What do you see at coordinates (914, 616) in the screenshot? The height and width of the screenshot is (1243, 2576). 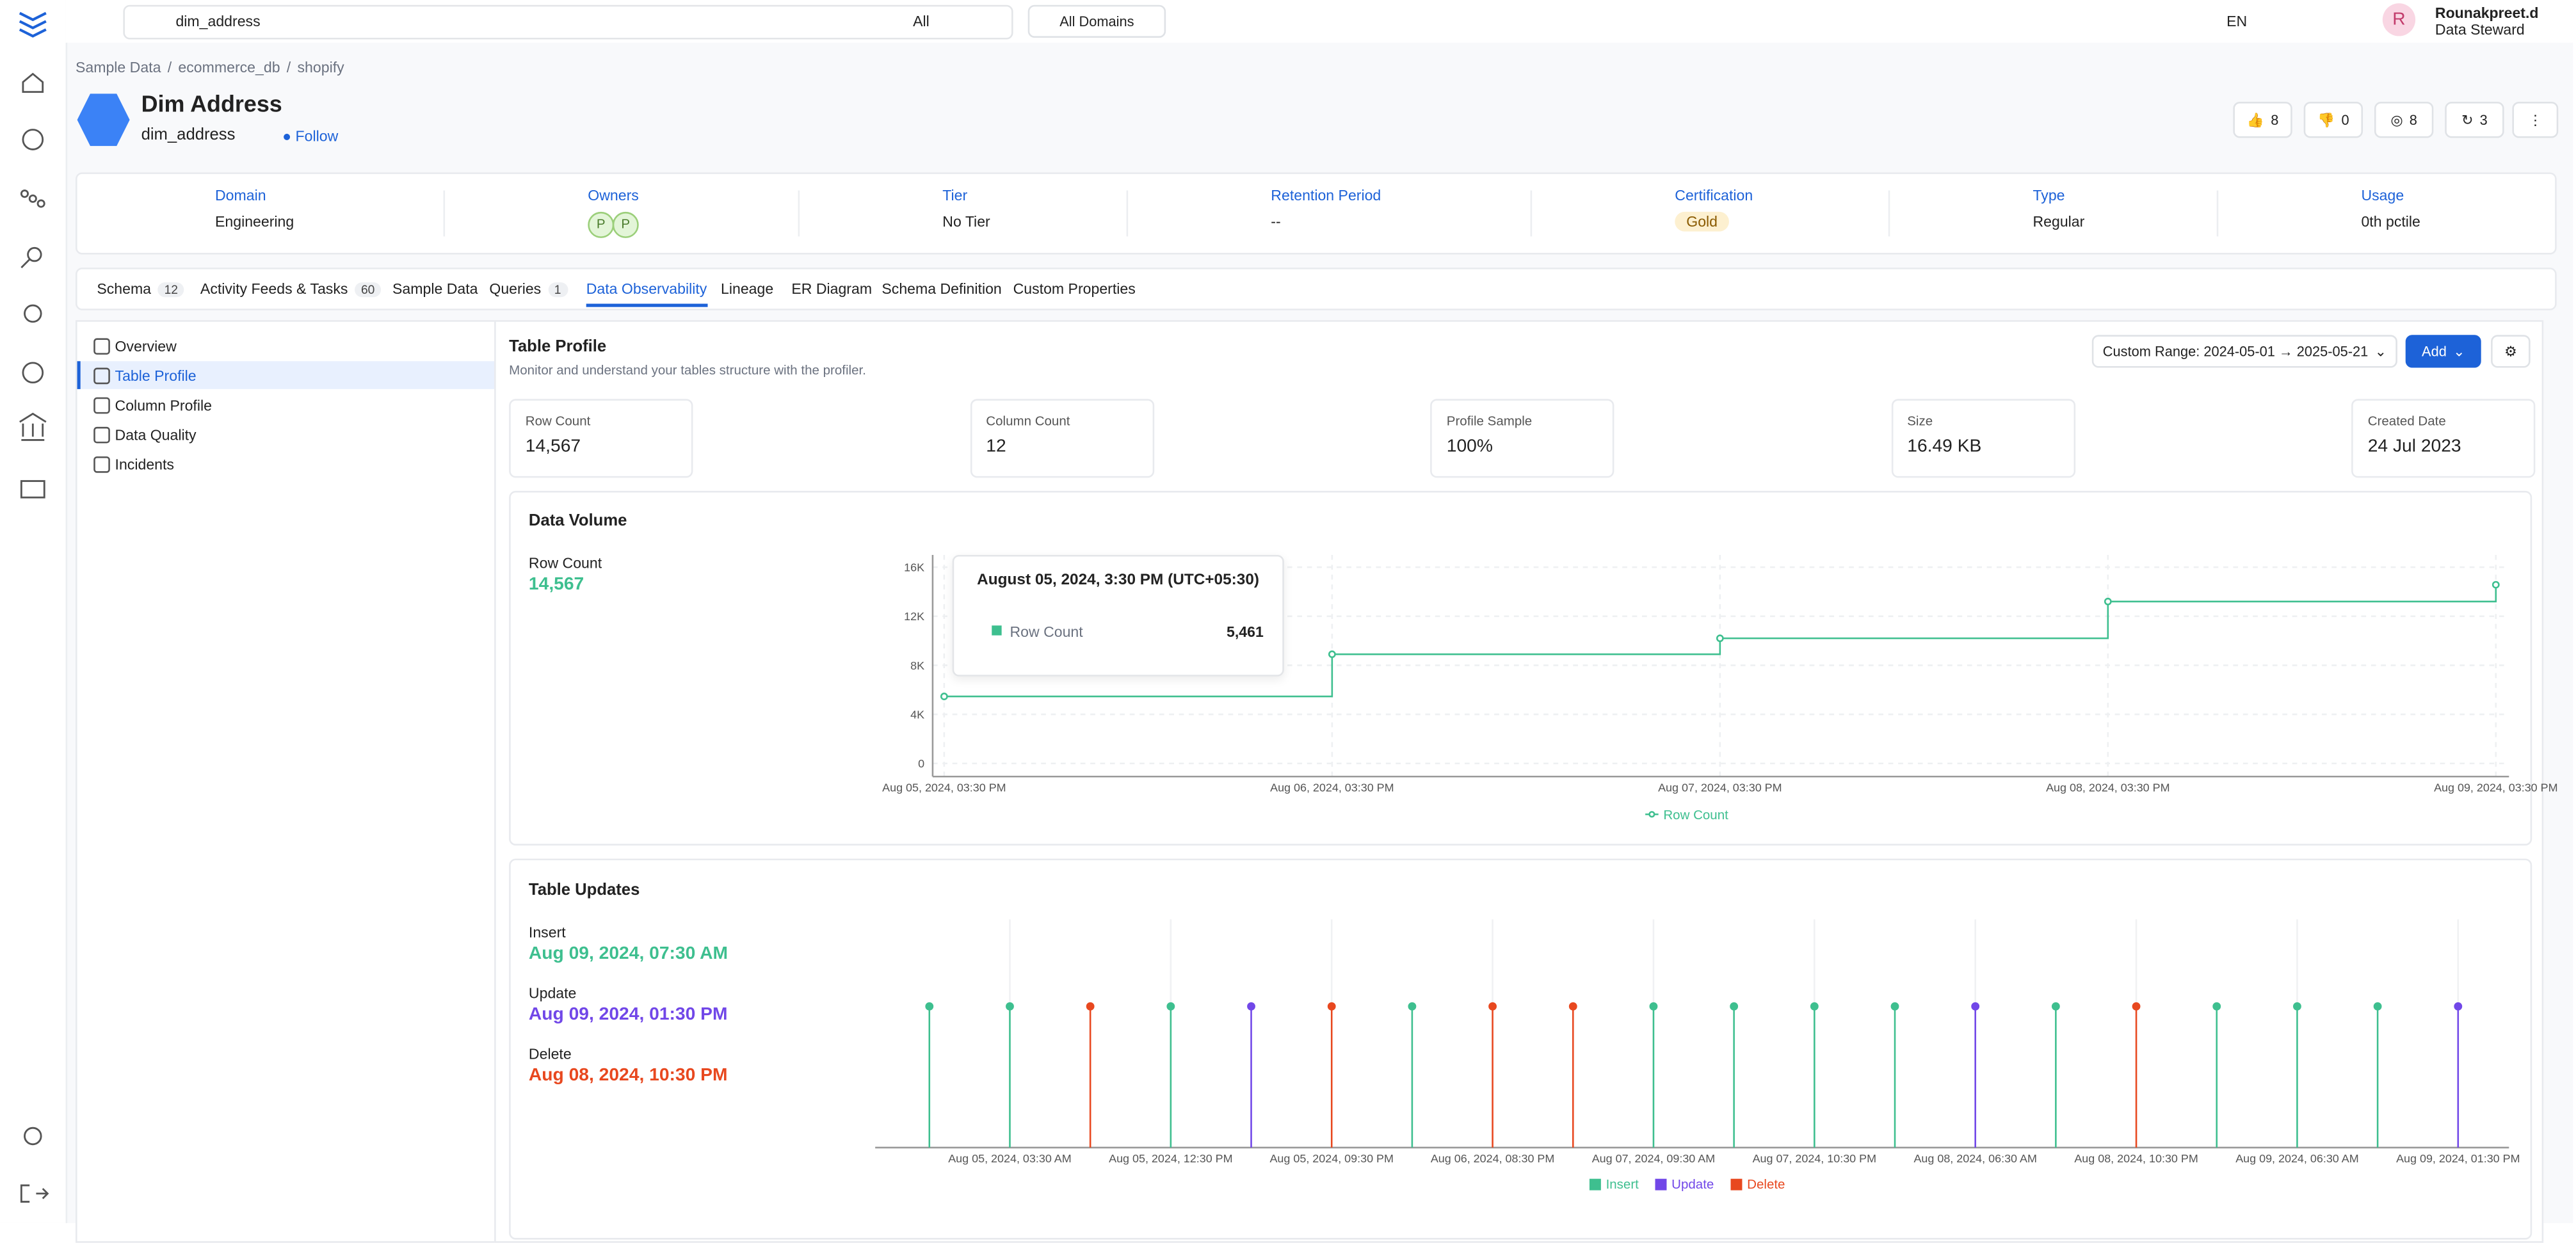 I see `y-tick-label: 12K` at bounding box center [914, 616].